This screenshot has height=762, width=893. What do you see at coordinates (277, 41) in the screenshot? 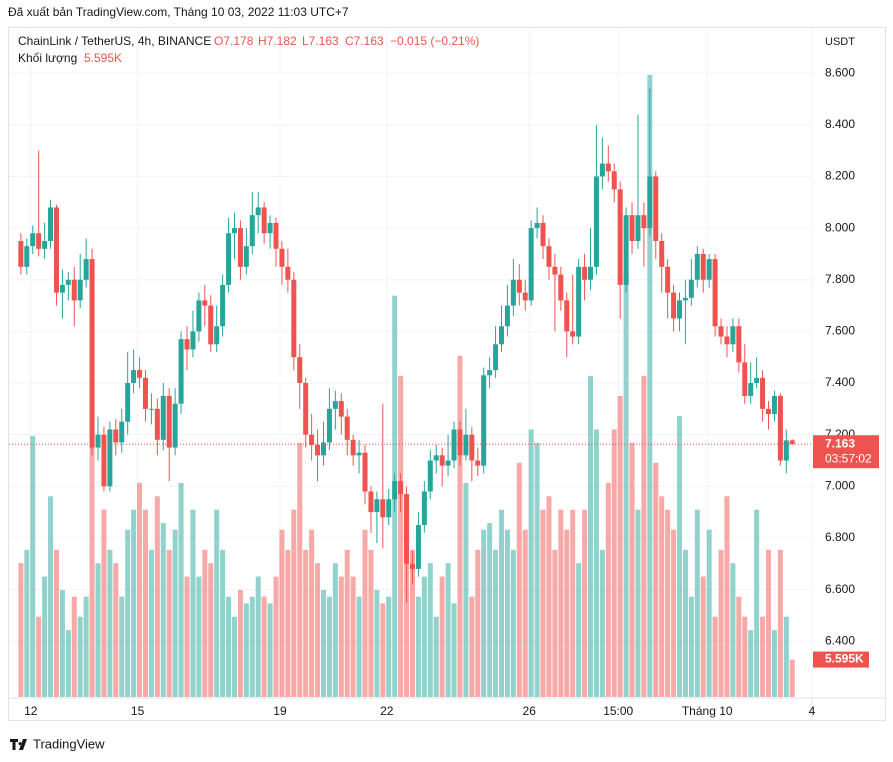
I see `legend-value: H7.182` at bounding box center [277, 41].